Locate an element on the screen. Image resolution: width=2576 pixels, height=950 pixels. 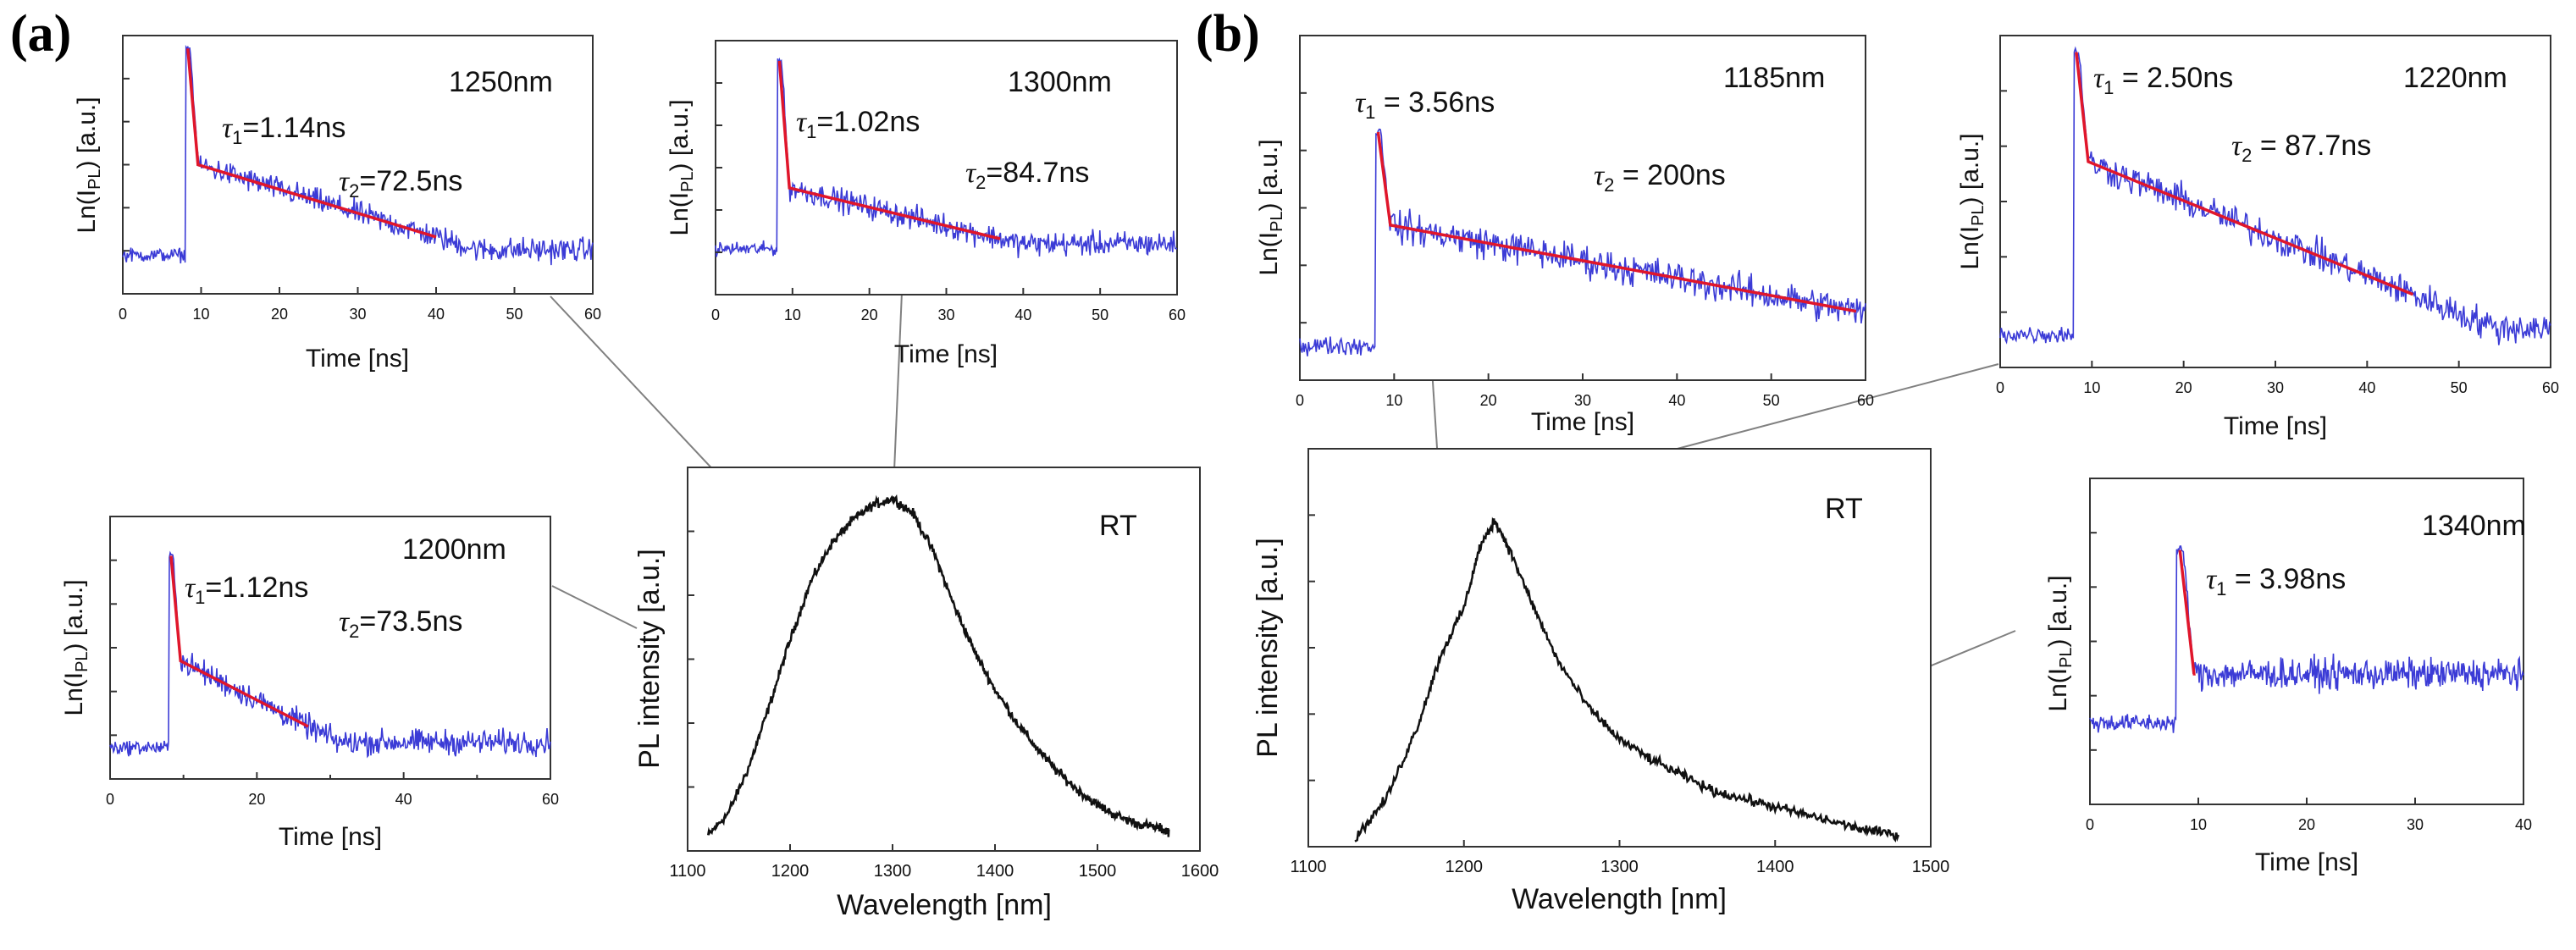
wavelength-label: 1200nm is located at coordinates (454, 549).